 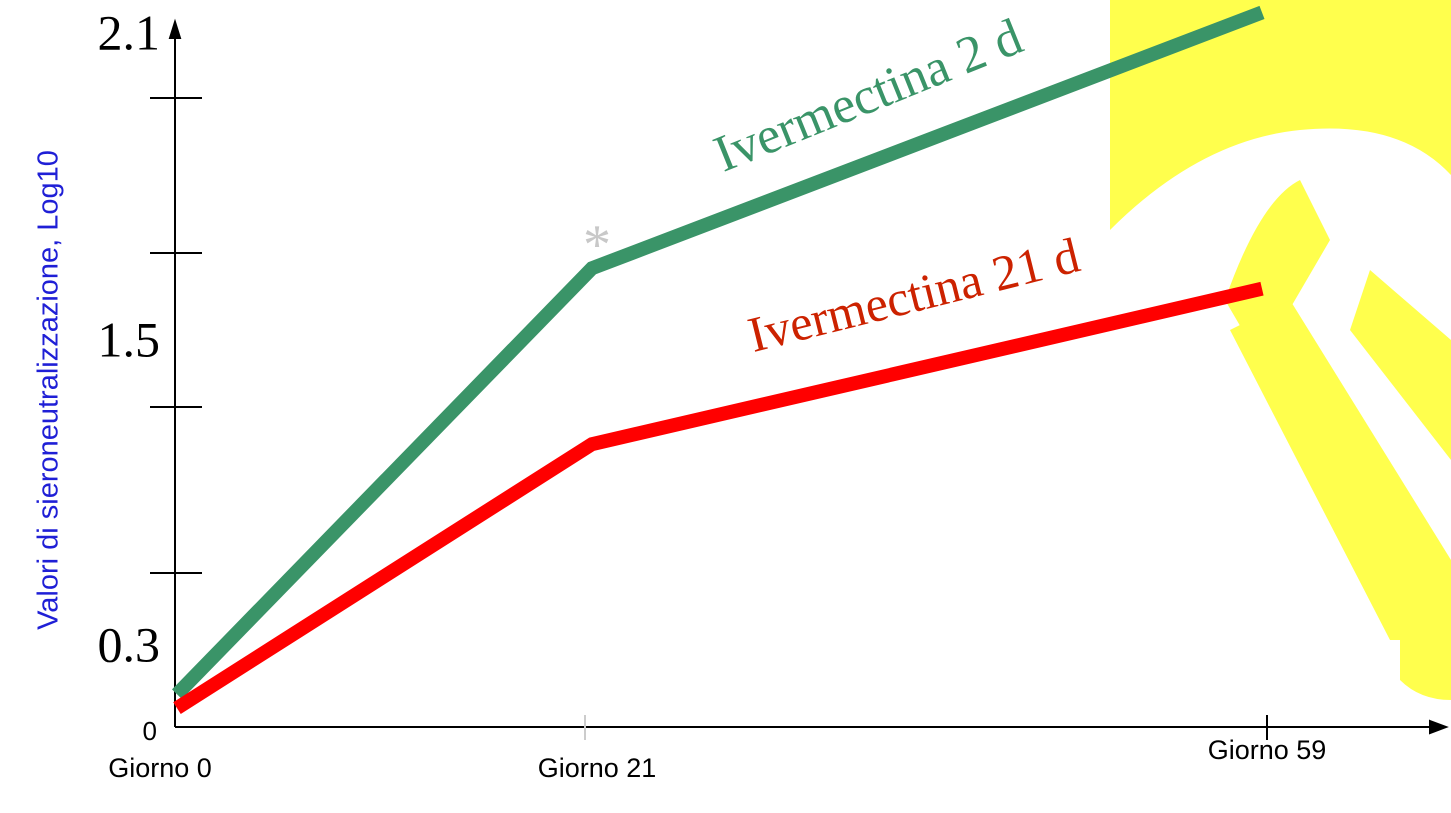 What do you see at coordinates (1267, 750) in the screenshot?
I see `x-tick-label: Giorno 59` at bounding box center [1267, 750].